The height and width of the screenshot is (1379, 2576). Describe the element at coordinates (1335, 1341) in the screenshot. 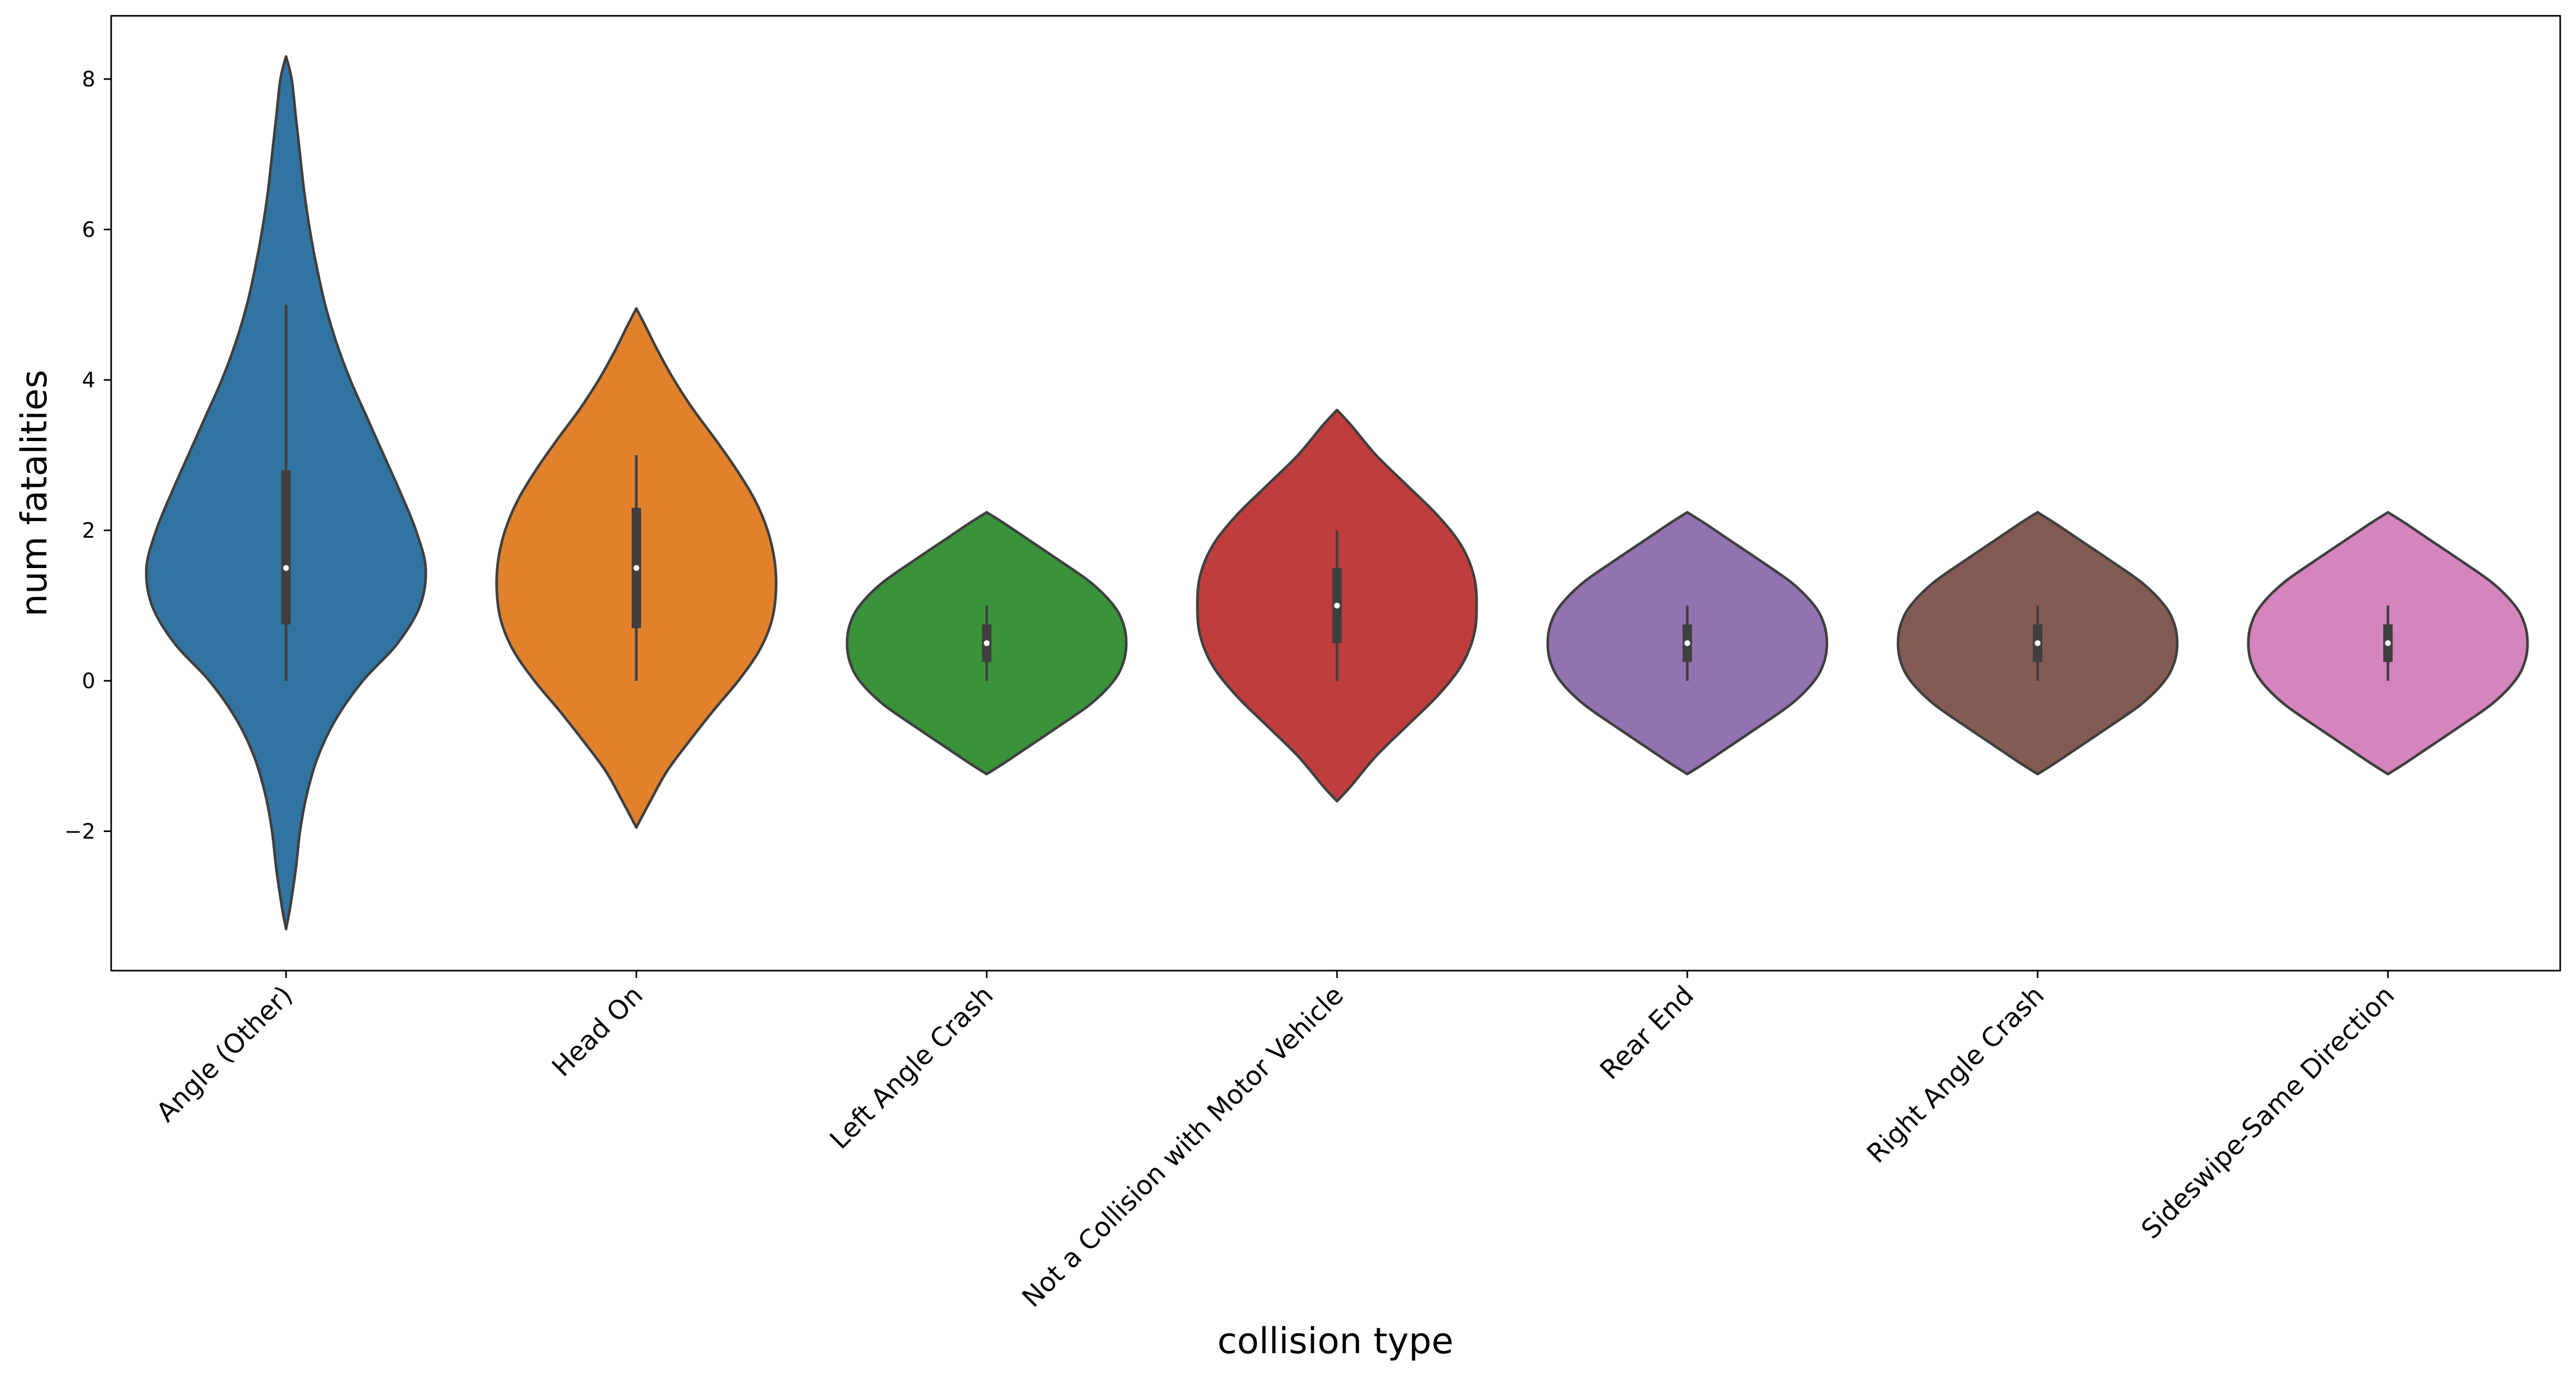

I see `x-axis-title: collision type` at that location.